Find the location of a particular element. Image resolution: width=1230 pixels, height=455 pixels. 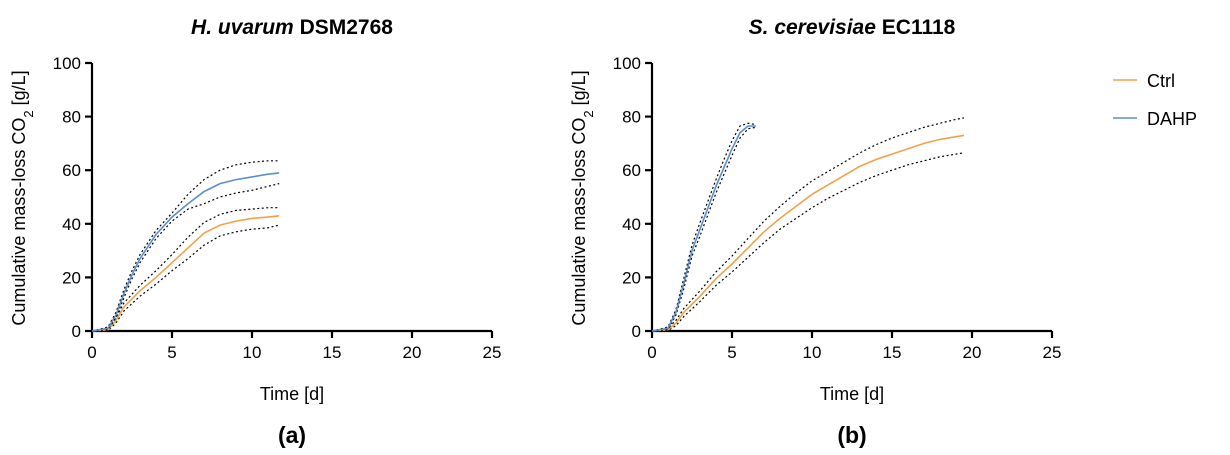

panel-b-ctrl-line is located at coordinates (808, 233).